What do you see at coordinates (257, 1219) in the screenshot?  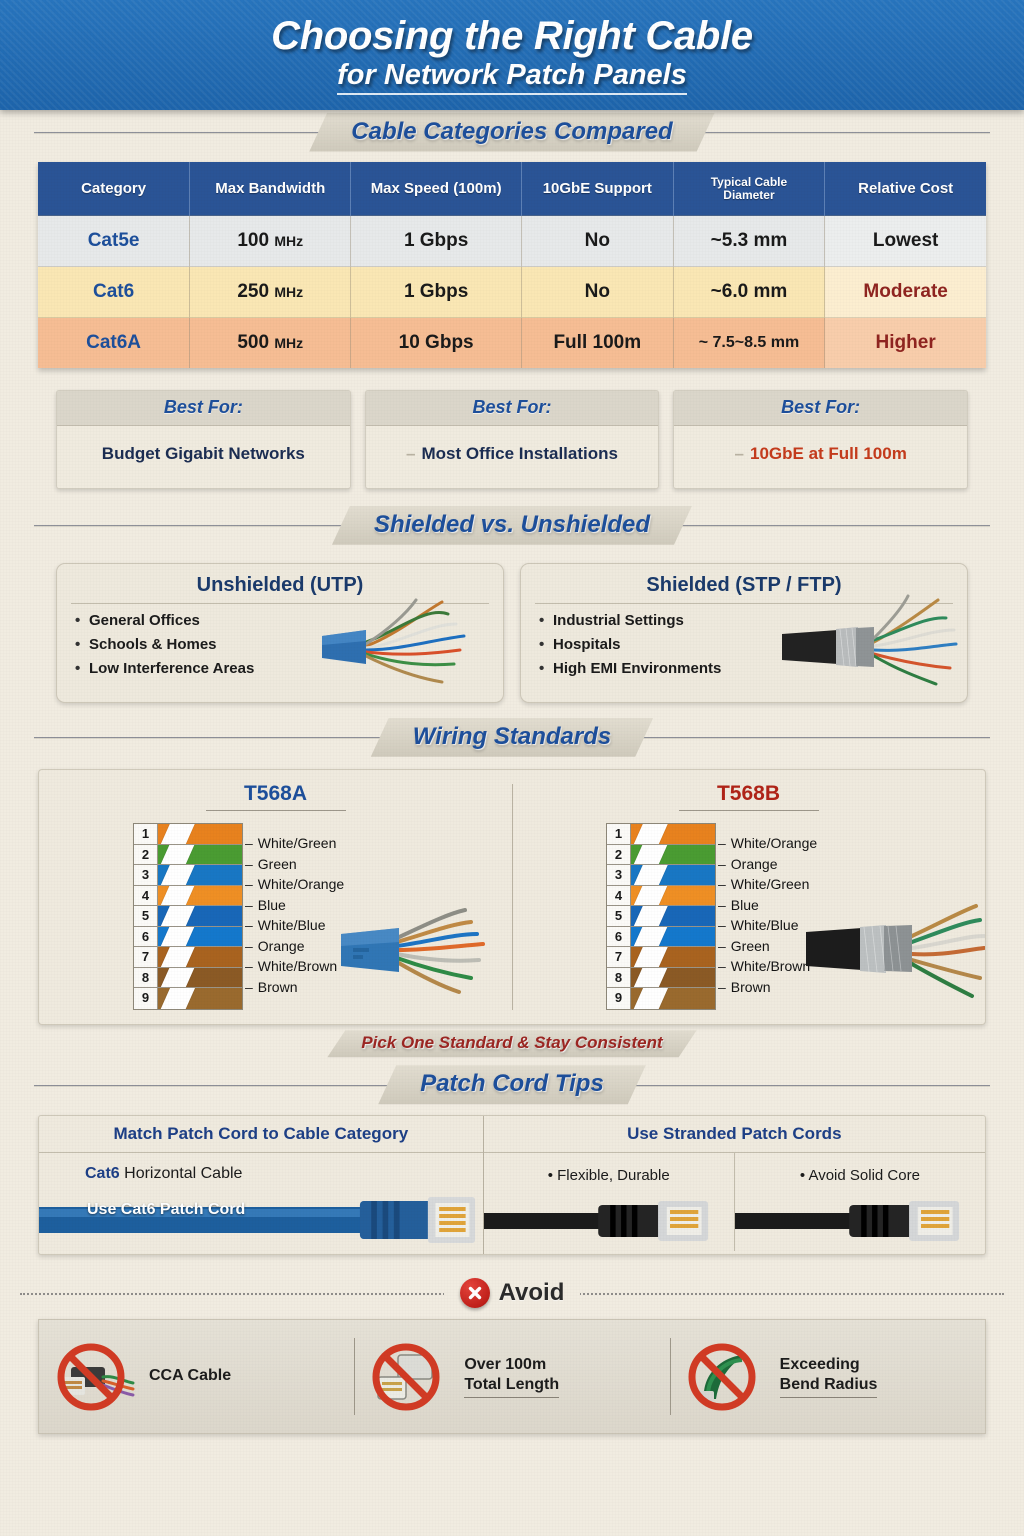 I see `blue-patch-cord-illustration` at bounding box center [257, 1219].